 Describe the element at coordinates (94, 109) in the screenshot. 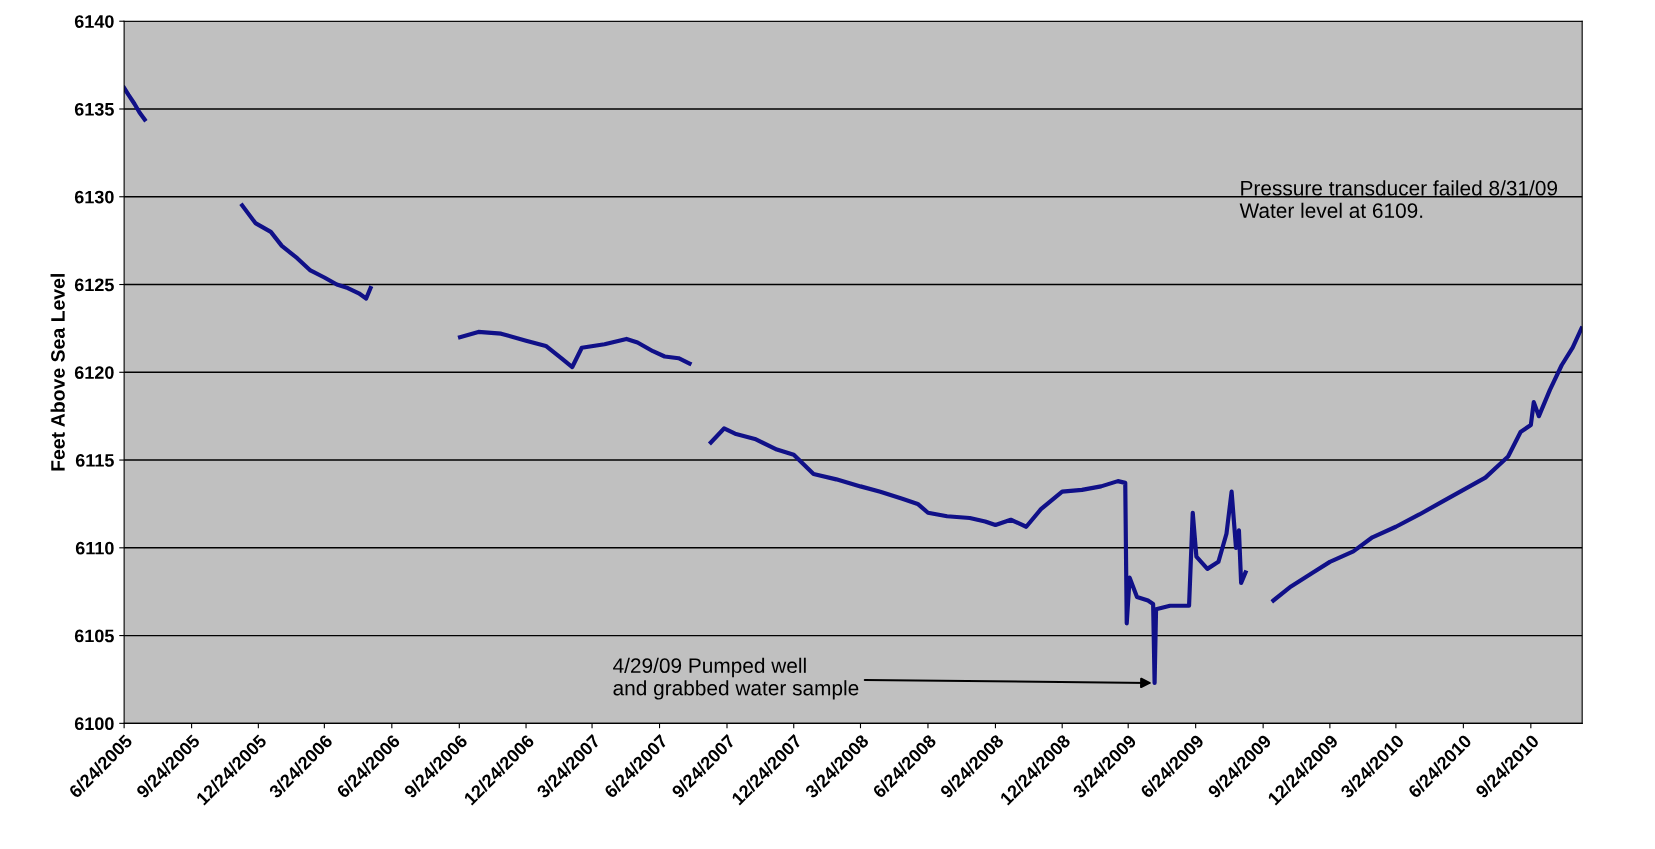

I see `y-tick-label: 6135` at that location.